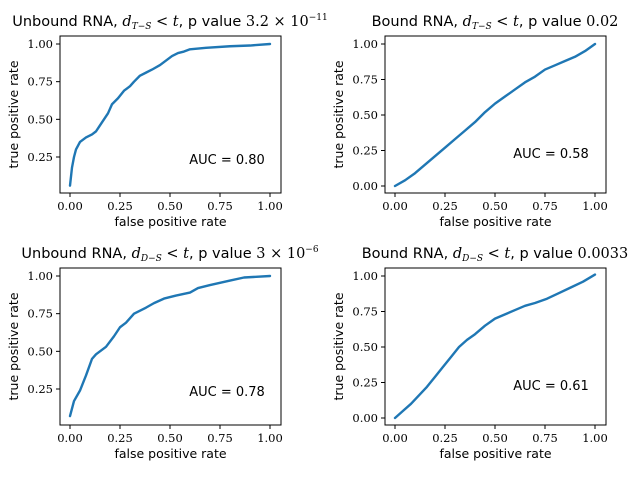 Image resolution: width=640 pixels, height=480 pixels. I want to click on auc-annotation: AUC = 0.78, so click(227, 392).